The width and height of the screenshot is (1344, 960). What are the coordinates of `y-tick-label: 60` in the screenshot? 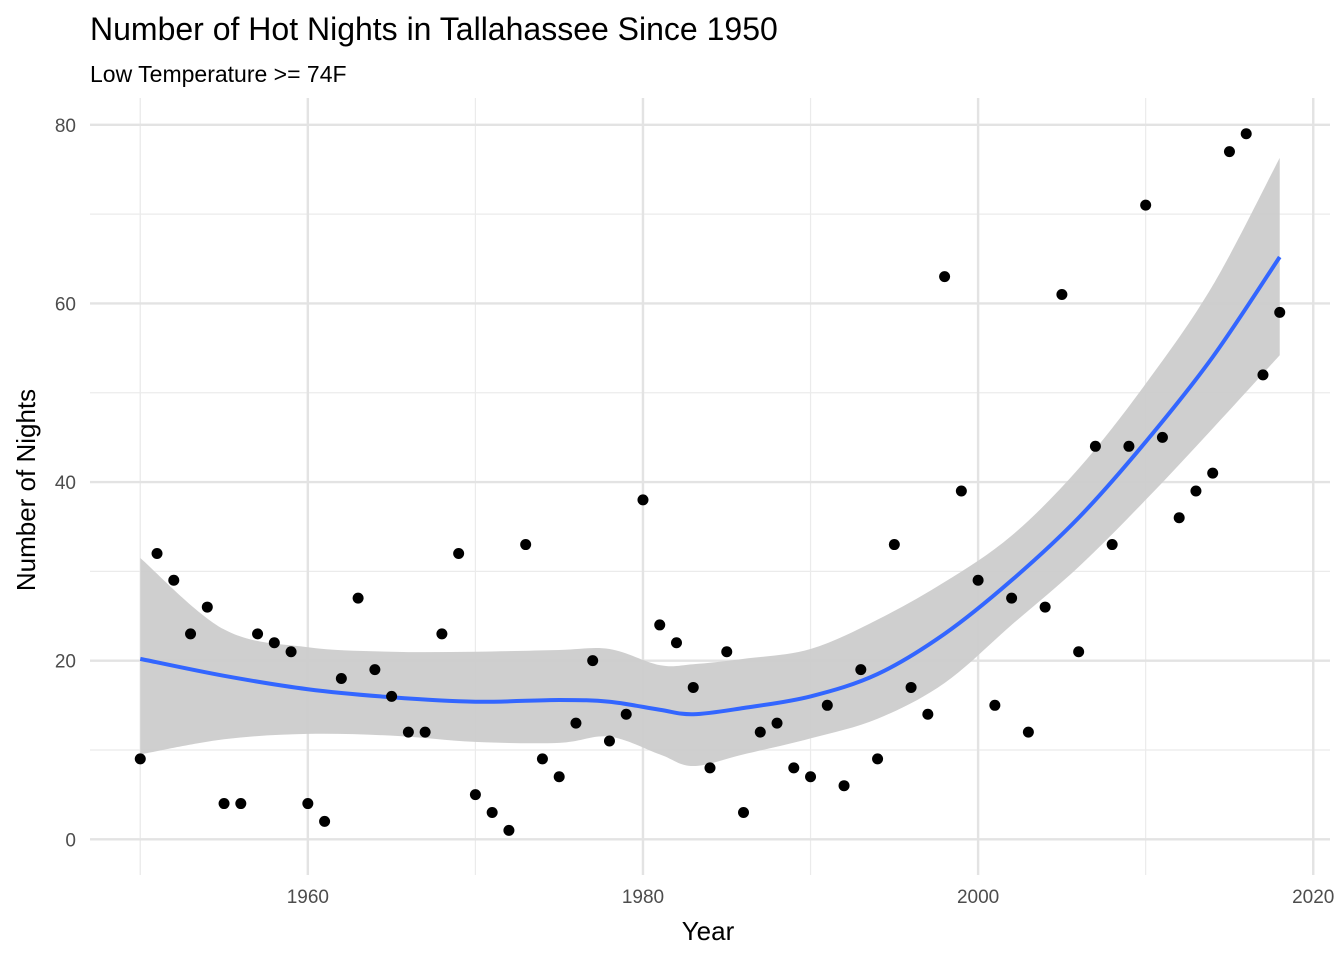 It's located at (65, 304).